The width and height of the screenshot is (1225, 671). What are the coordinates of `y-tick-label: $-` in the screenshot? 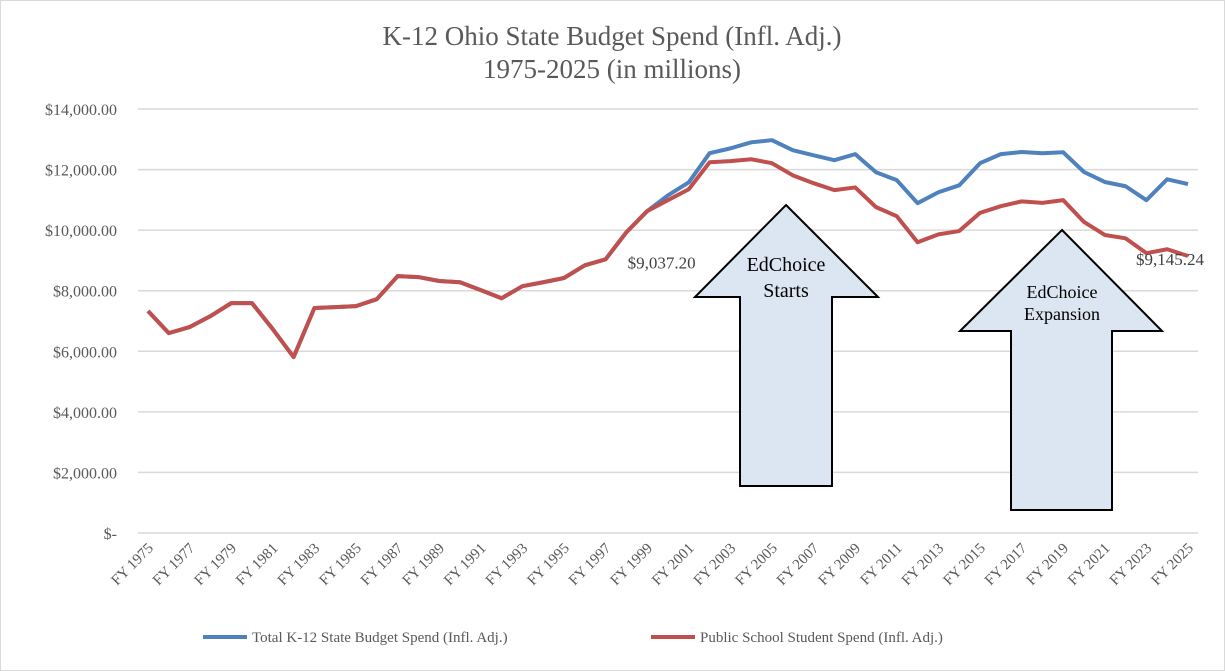 It's located at (110, 534).